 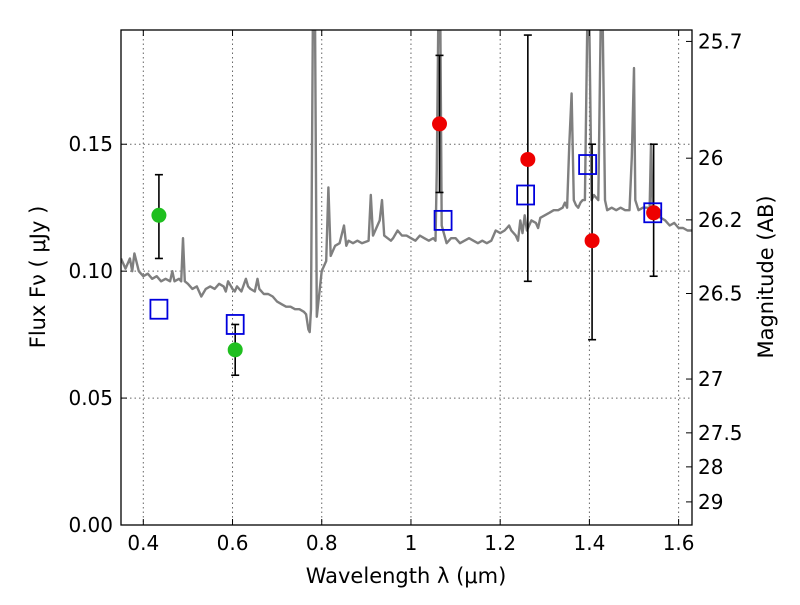 What do you see at coordinates (38, 277) in the screenshot?
I see `y-axis-label: Flux Fν ( μJy )` at bounding box center [38, 277].